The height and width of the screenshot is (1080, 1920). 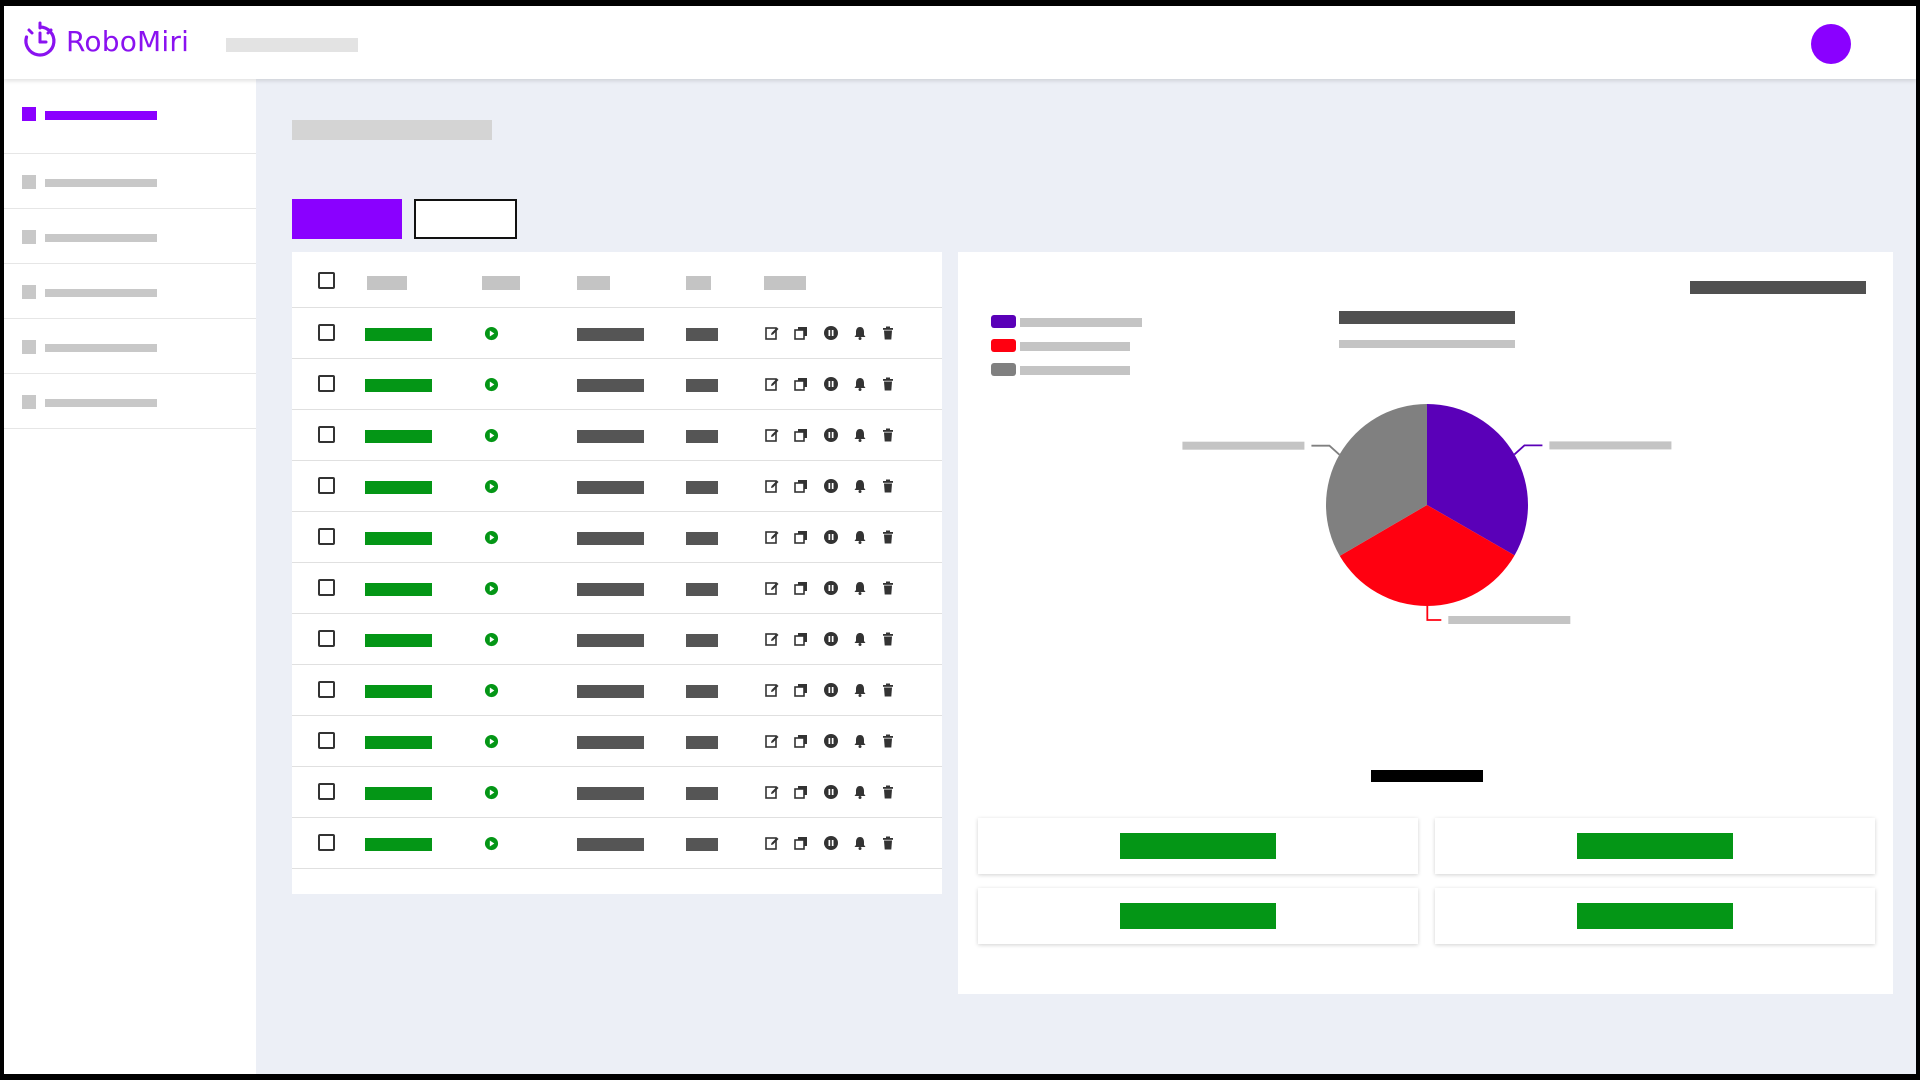 I want to click on primary-action-button, so click(x=347, y=219).